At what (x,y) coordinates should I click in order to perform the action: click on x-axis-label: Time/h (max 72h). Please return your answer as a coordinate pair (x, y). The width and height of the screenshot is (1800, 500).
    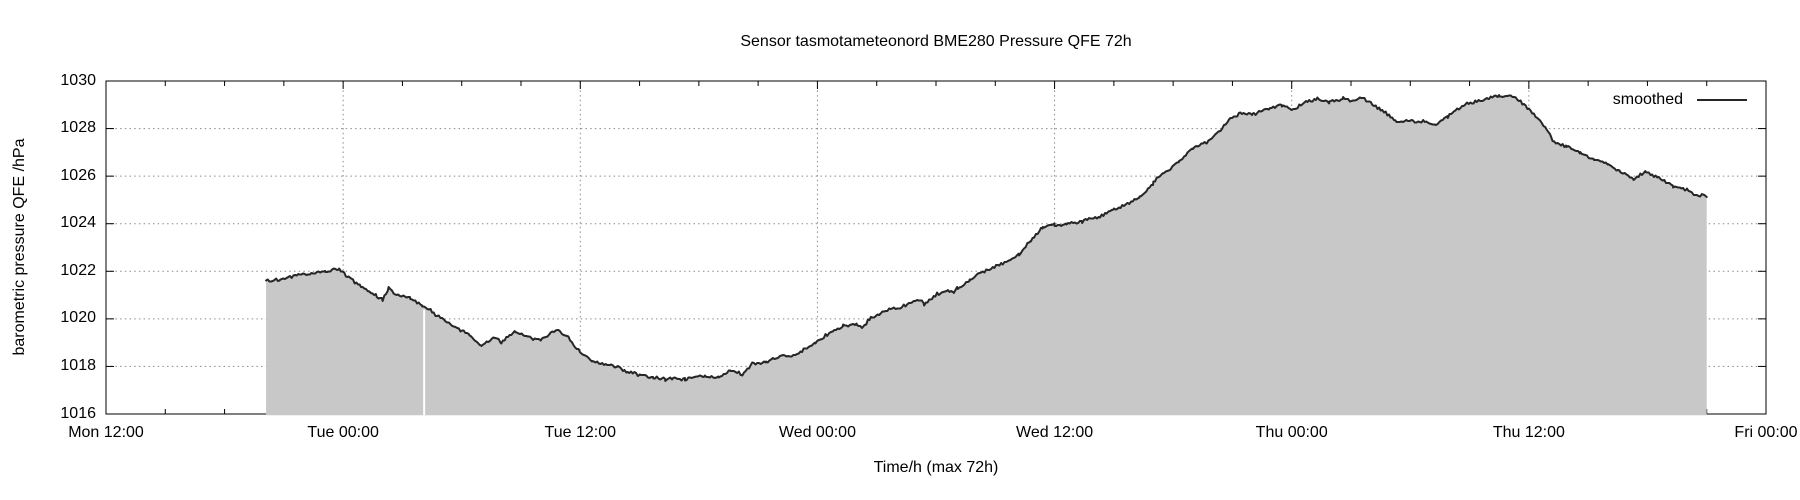
    Looking at the image, I should click on (936, 467).